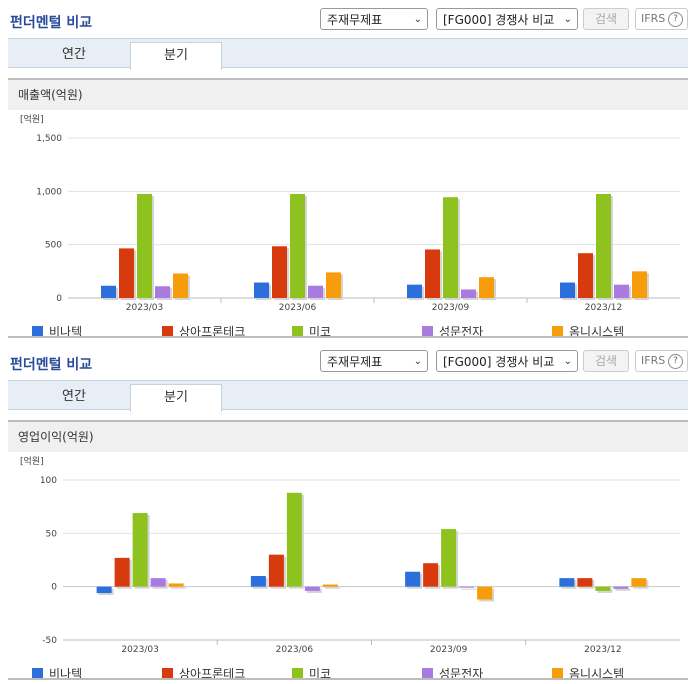 The image size is (696, 684). Describe the element at coordinates (348, 337) in the screenshot. I see `divider` at that location.